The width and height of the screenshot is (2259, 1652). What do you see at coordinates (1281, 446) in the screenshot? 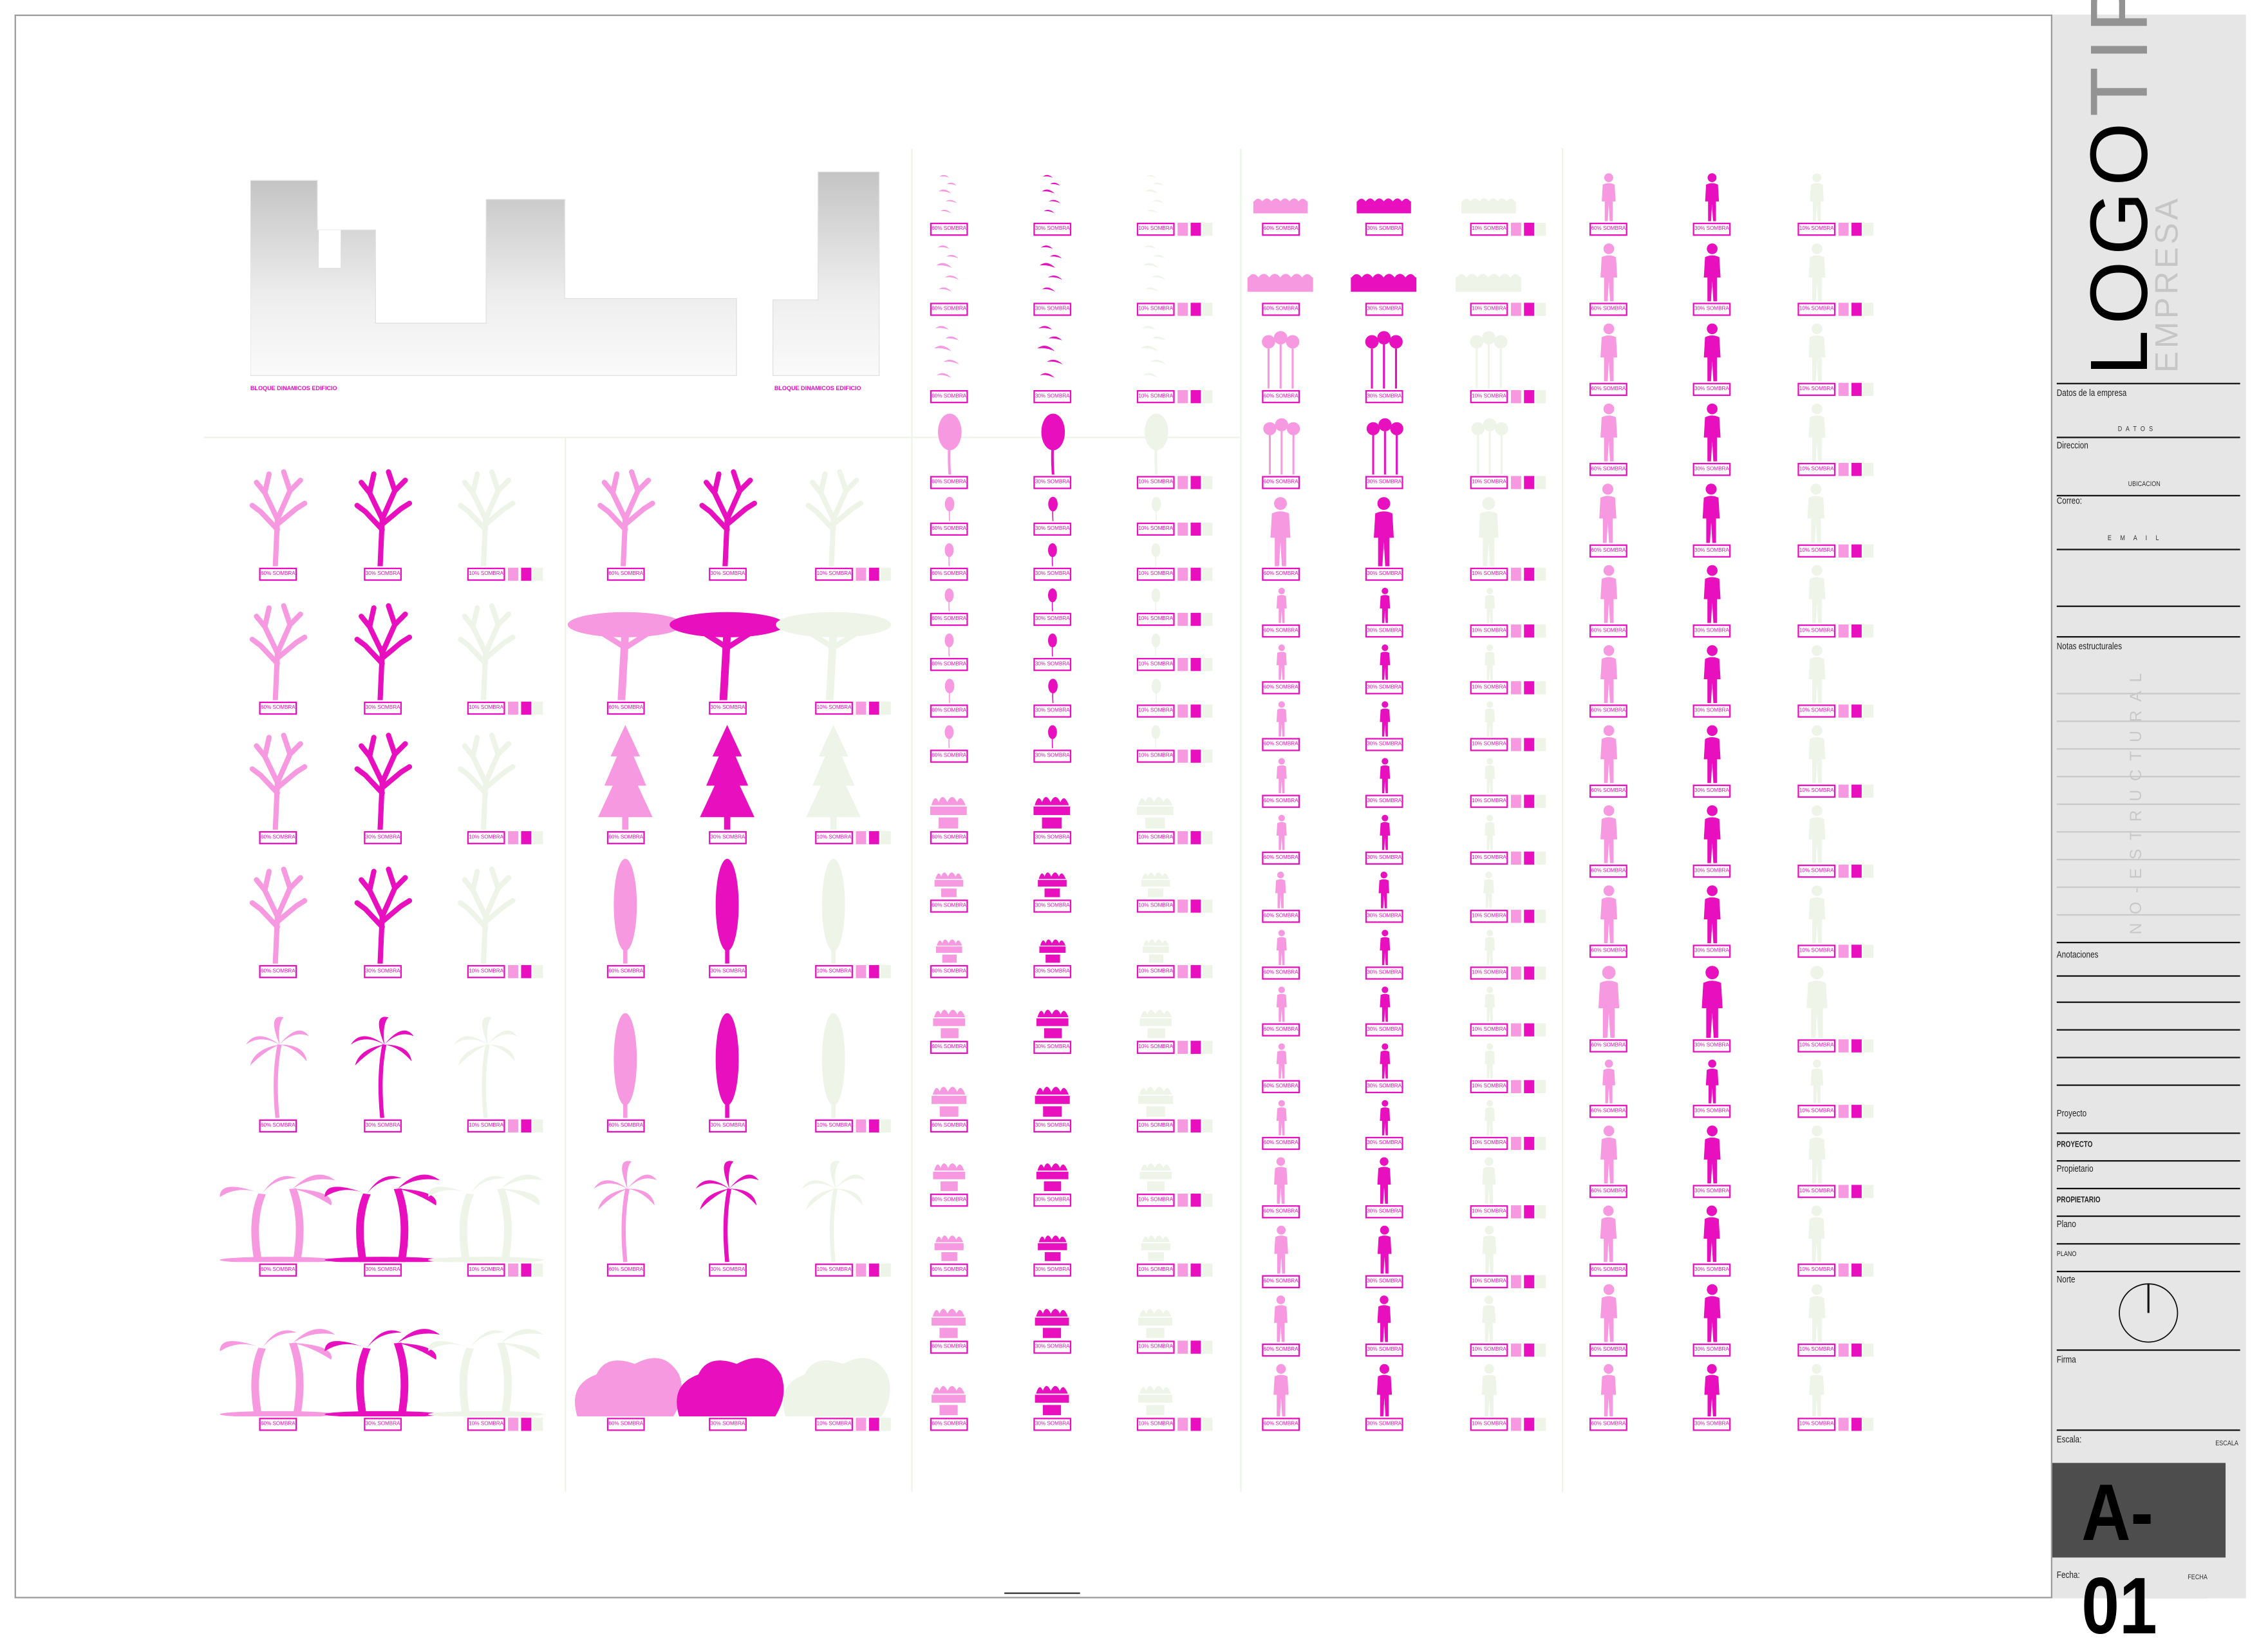
I see `flower-icon` at bounding box center [1281, 446].